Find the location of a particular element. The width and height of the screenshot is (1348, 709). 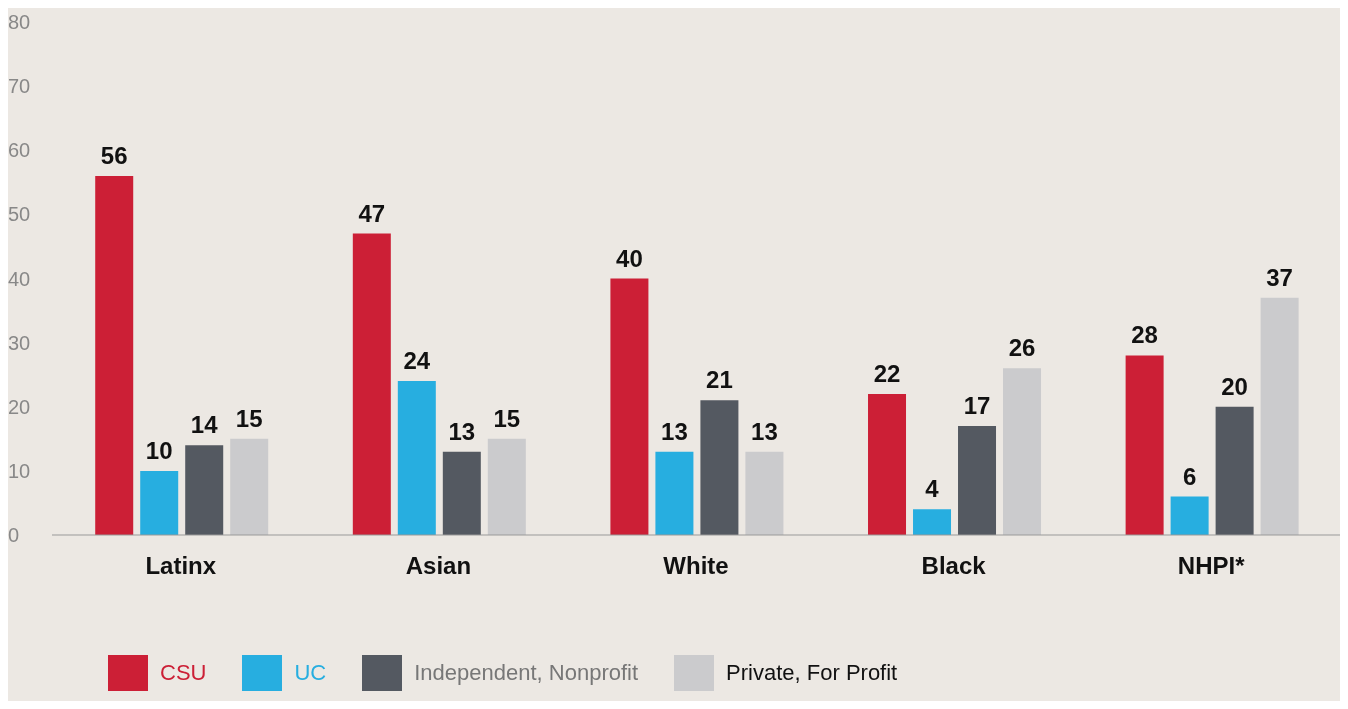

y-tick-label: 0 is located at coordinates (14, 535).